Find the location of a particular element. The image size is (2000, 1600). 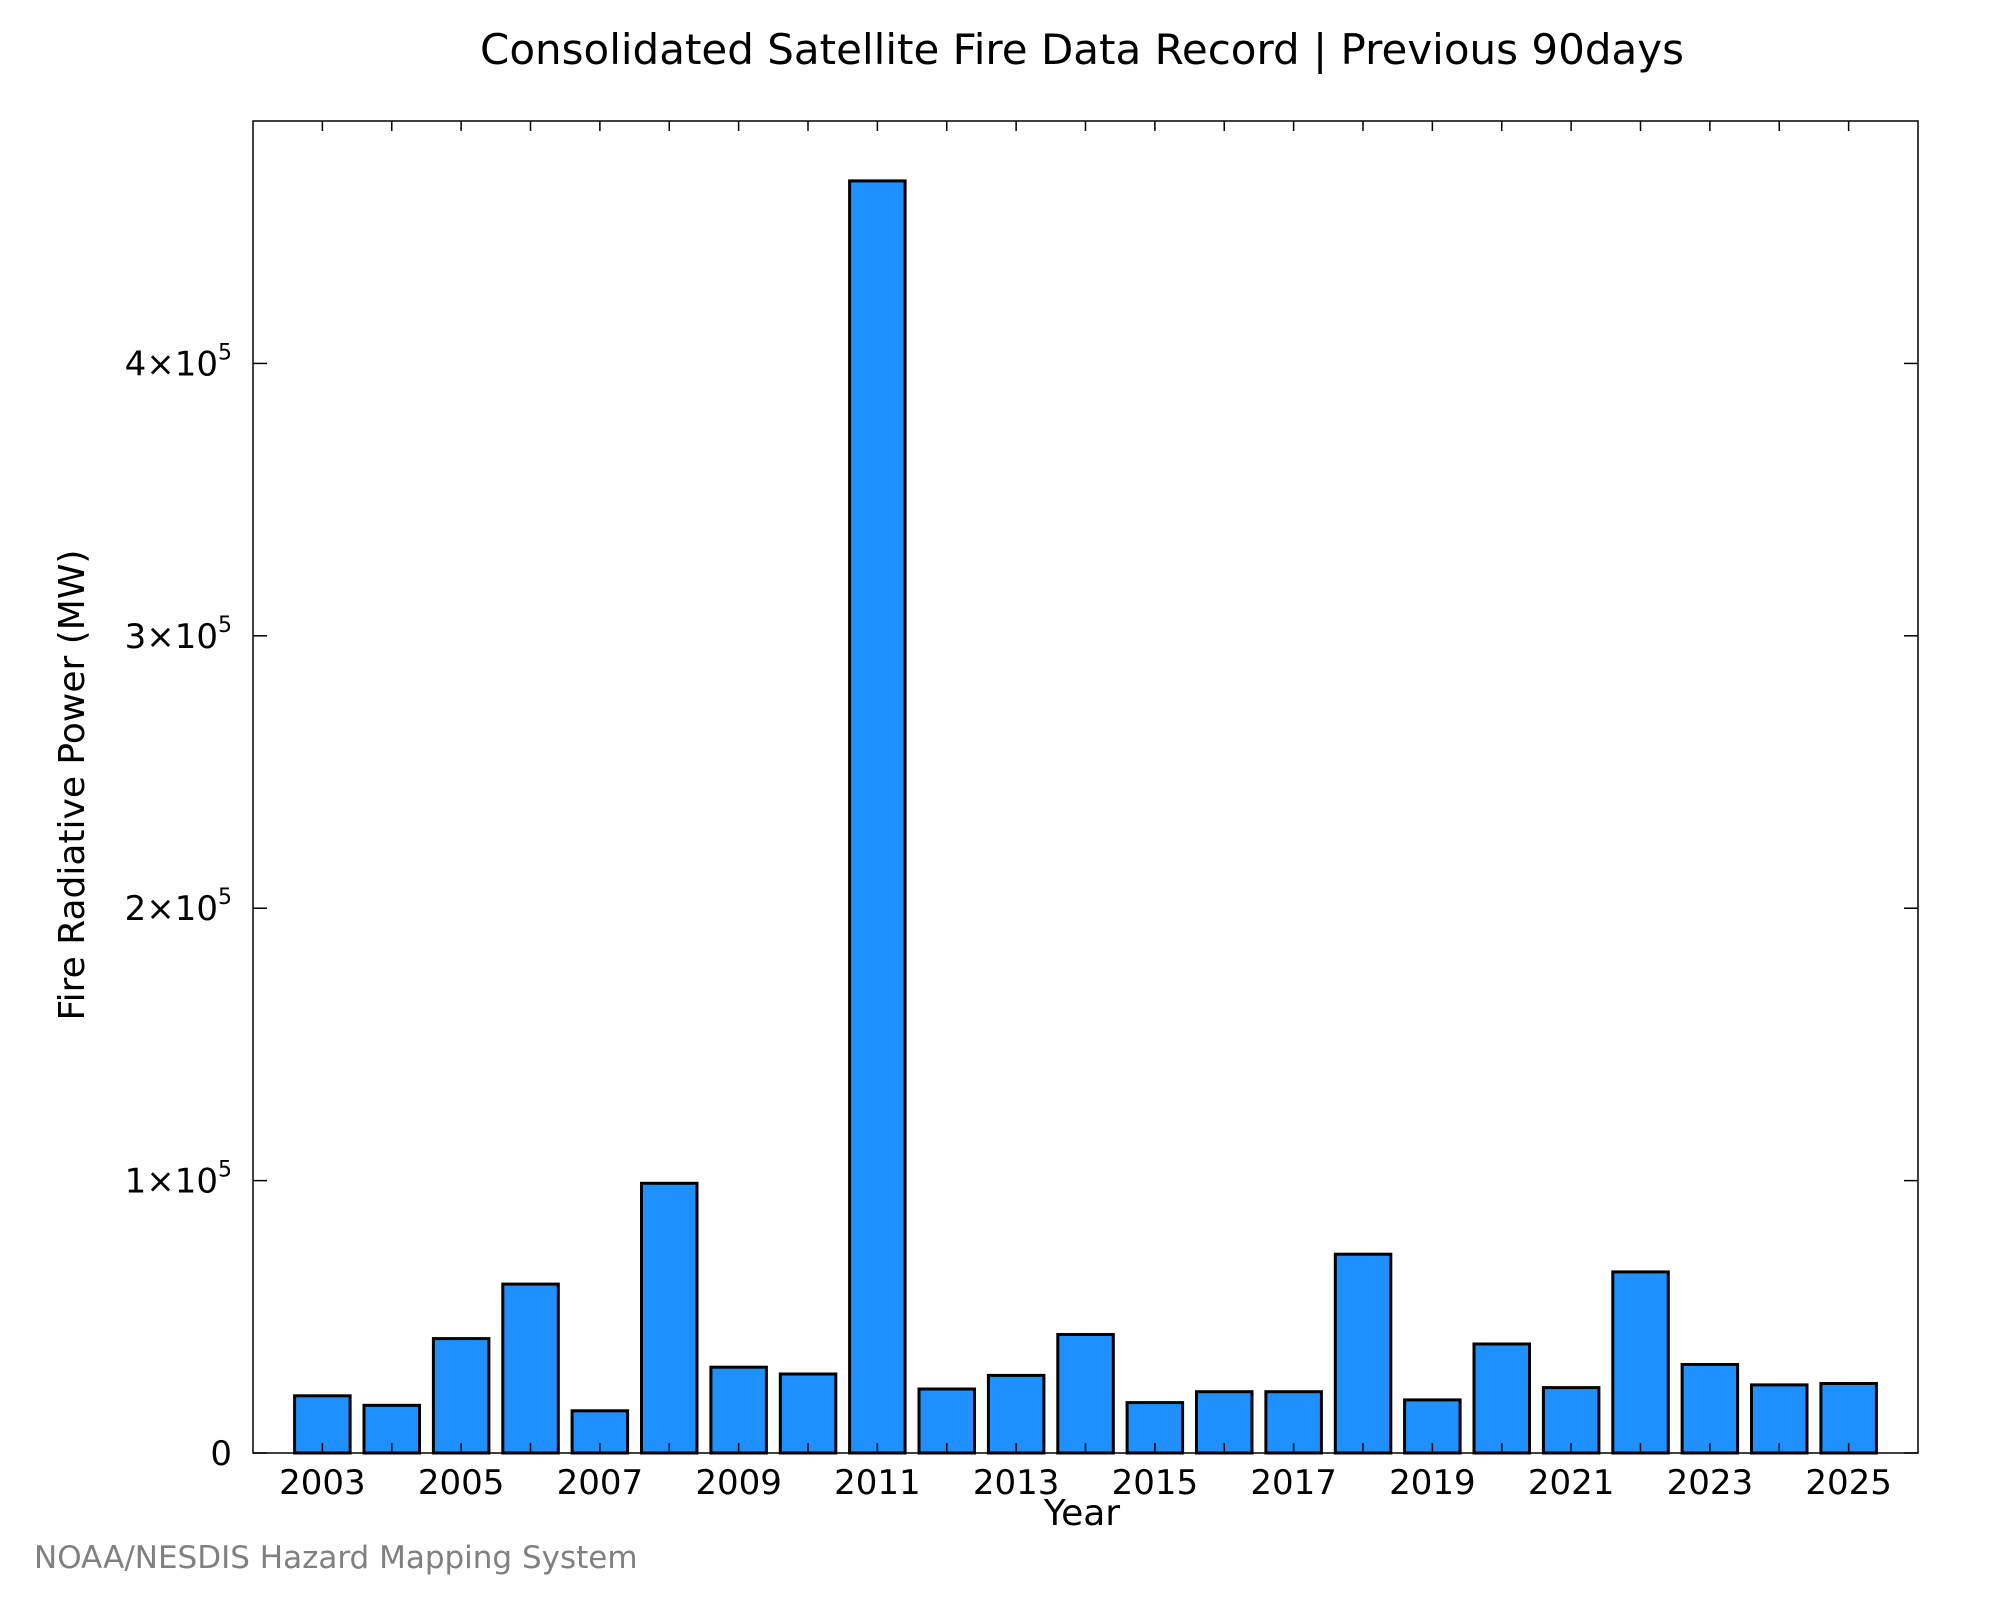

bar-2010 is located at coordinates (808, 1413).